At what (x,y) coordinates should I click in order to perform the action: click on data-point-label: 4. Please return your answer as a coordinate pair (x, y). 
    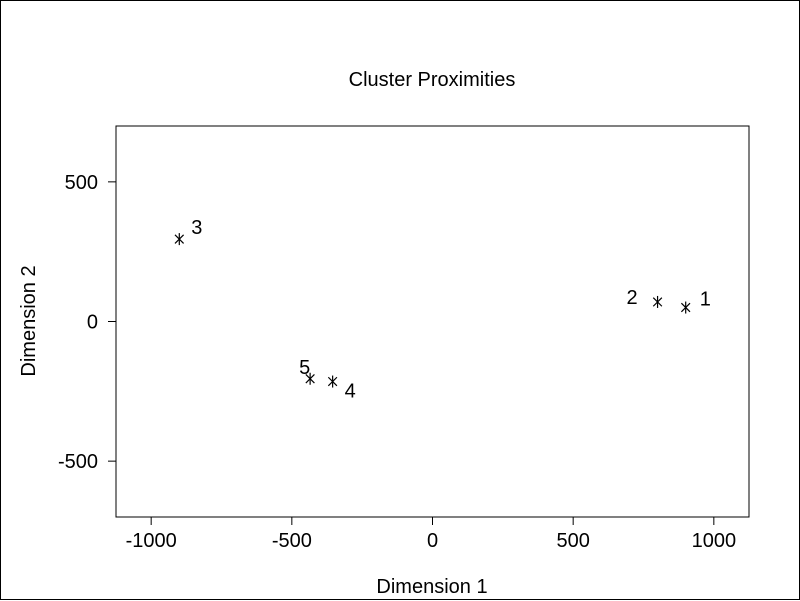
    Looking at the image, I should click on (350, 392).